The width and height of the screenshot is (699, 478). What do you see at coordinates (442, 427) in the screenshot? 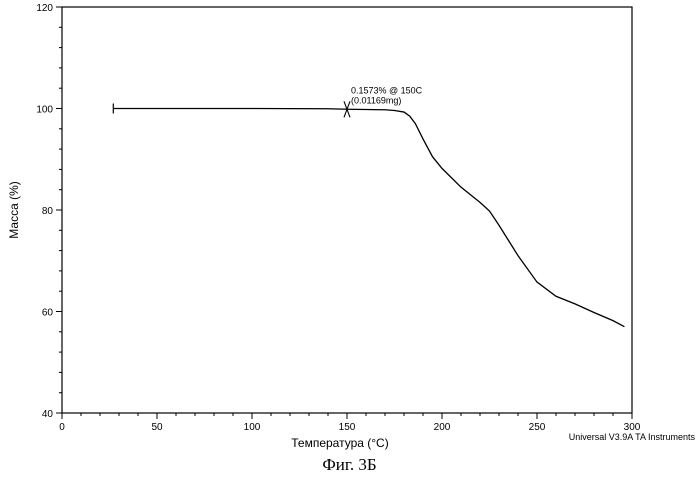
I see `x-tick-label: 200` at bounding box center [442, 427].